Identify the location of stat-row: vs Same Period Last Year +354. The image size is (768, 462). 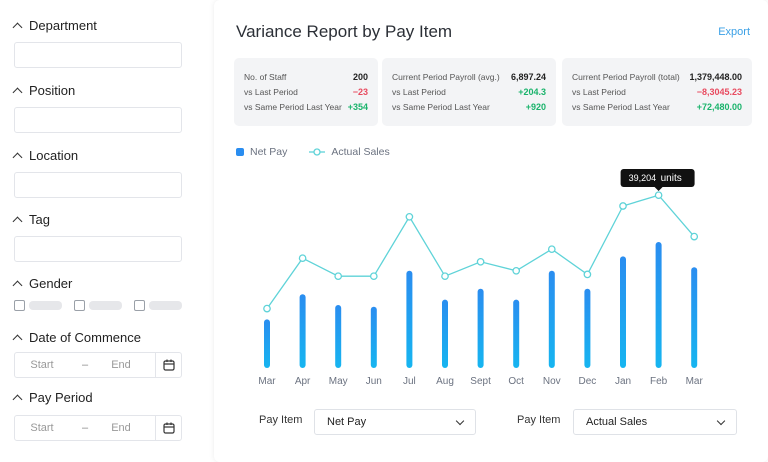
(306, 107).